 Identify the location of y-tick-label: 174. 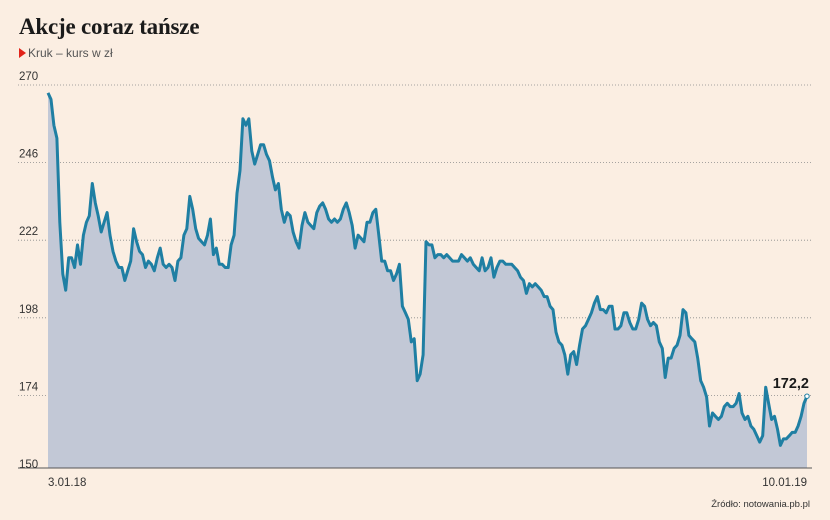
(29, 387).